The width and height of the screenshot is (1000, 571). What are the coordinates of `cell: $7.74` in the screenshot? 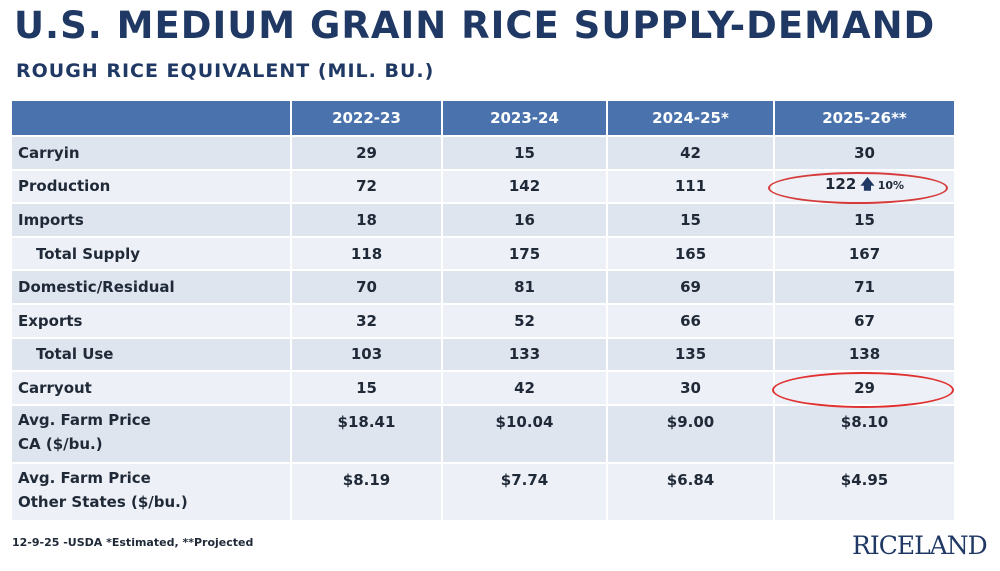 It's located at (525, 490).